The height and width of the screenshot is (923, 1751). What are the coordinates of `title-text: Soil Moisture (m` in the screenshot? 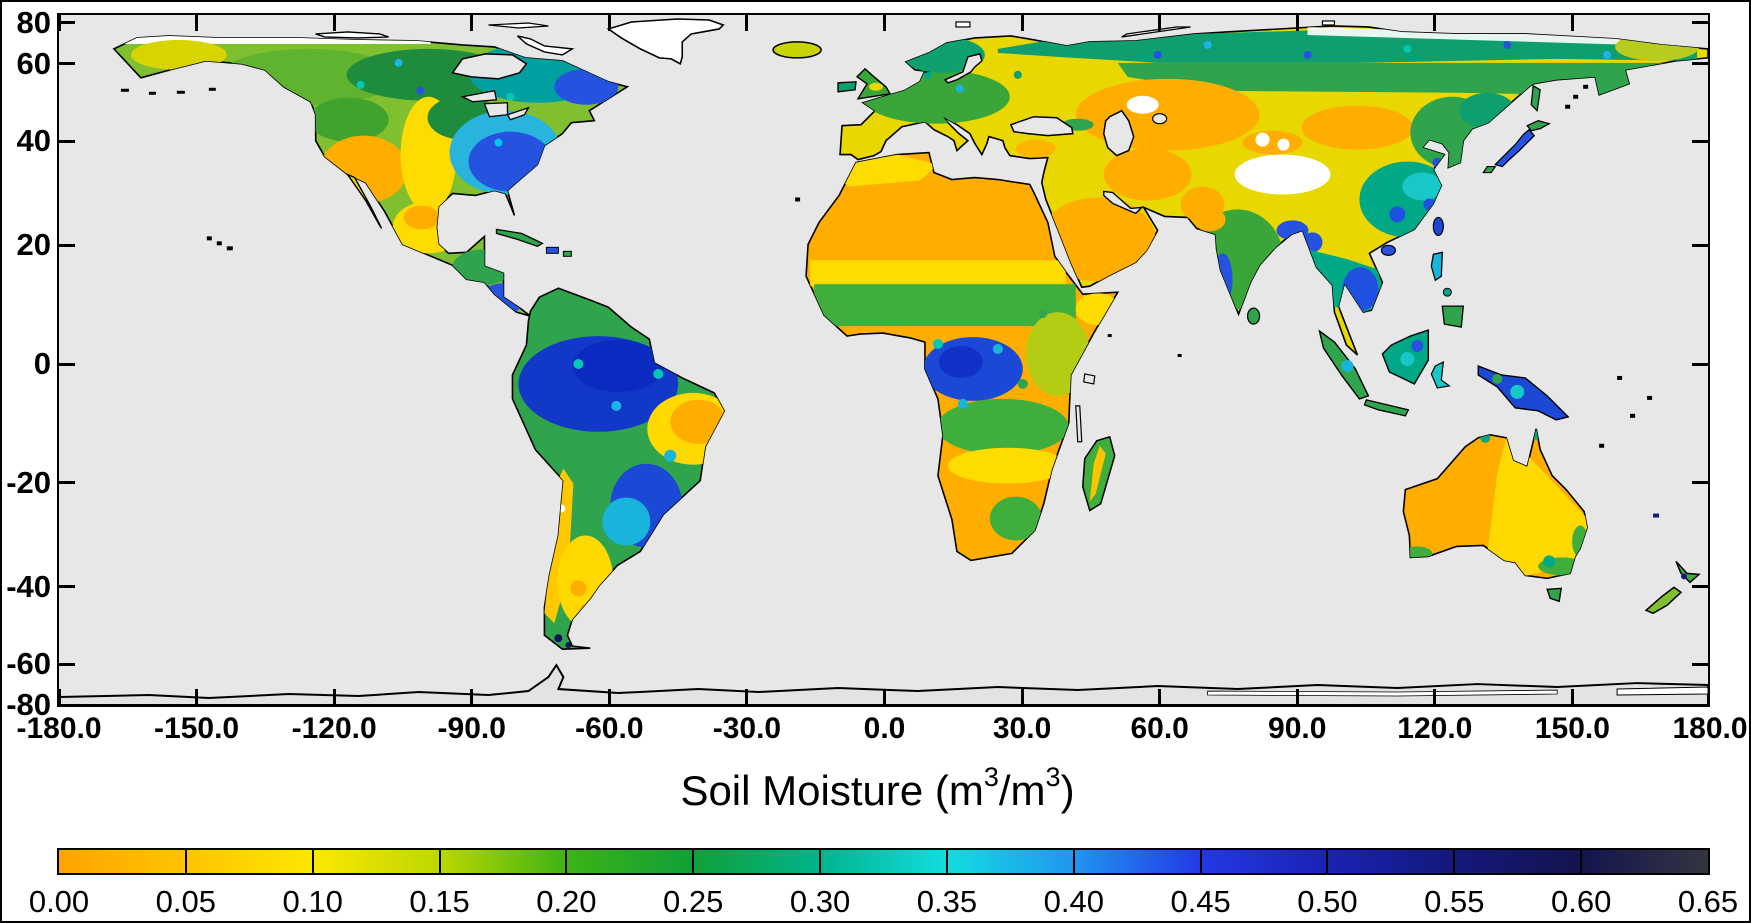 It's located at (832, 790).